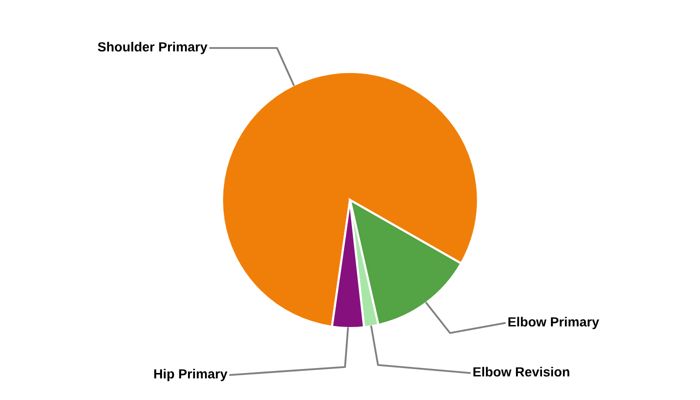  What do you see at coordinates (521, 371) in the screenshot?
I see `slice-label: Elbow Revision` at bounding box center [521, 371].